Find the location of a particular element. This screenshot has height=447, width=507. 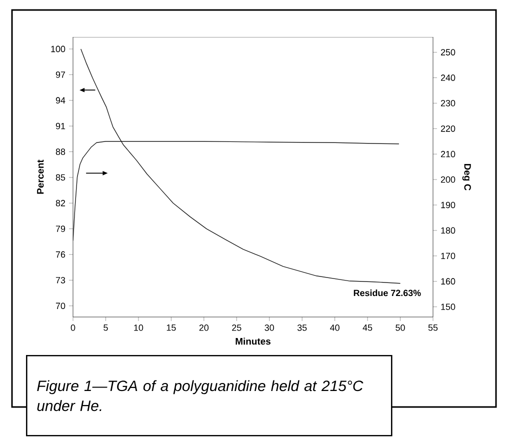

x-tick-label: 50 is located at coordinates (400, 327).